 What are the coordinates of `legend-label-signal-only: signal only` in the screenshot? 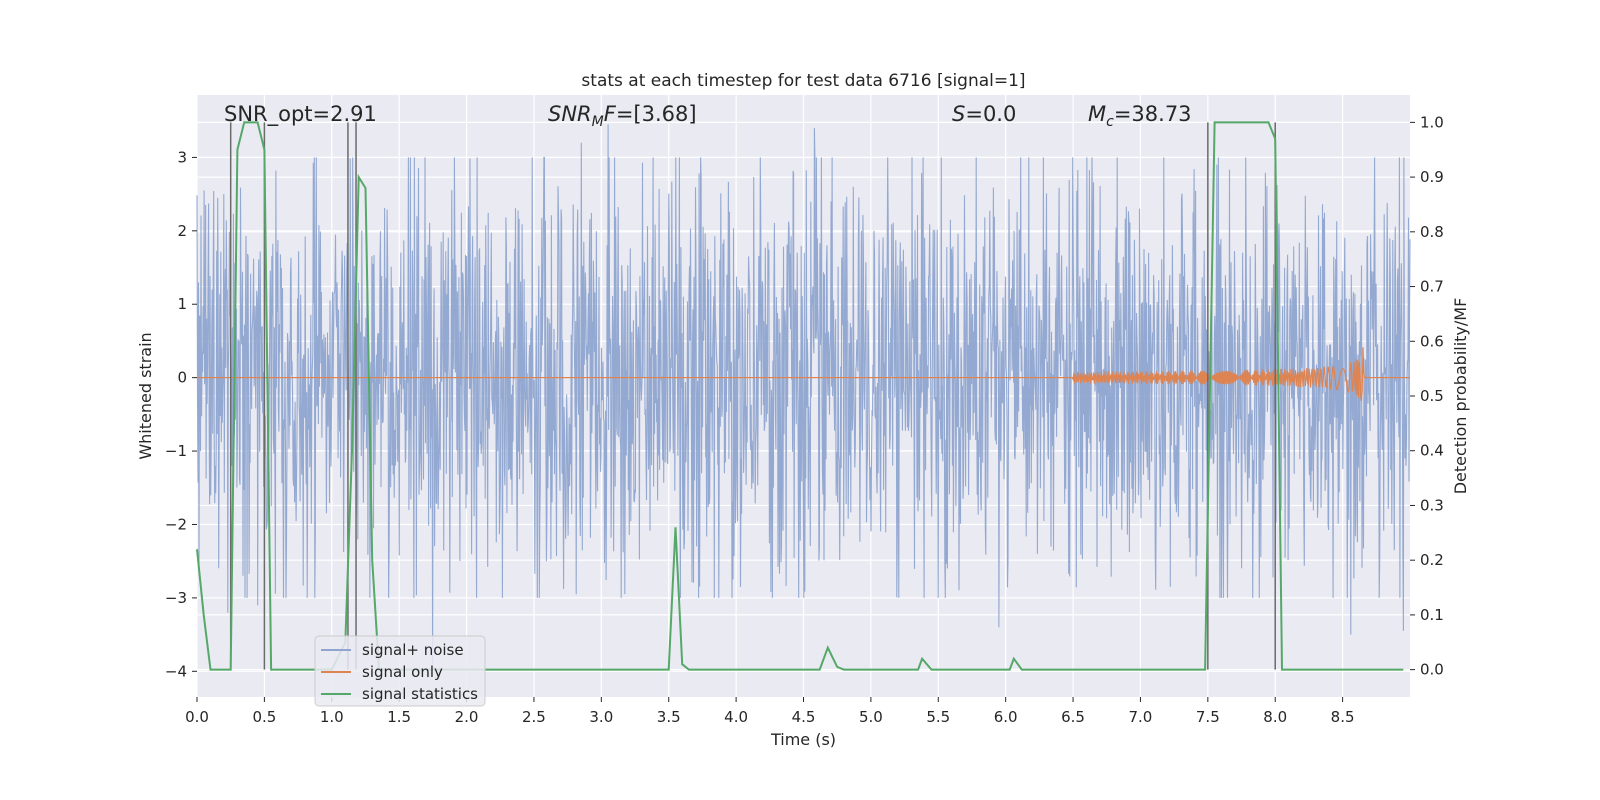 It's located at (402, 672).